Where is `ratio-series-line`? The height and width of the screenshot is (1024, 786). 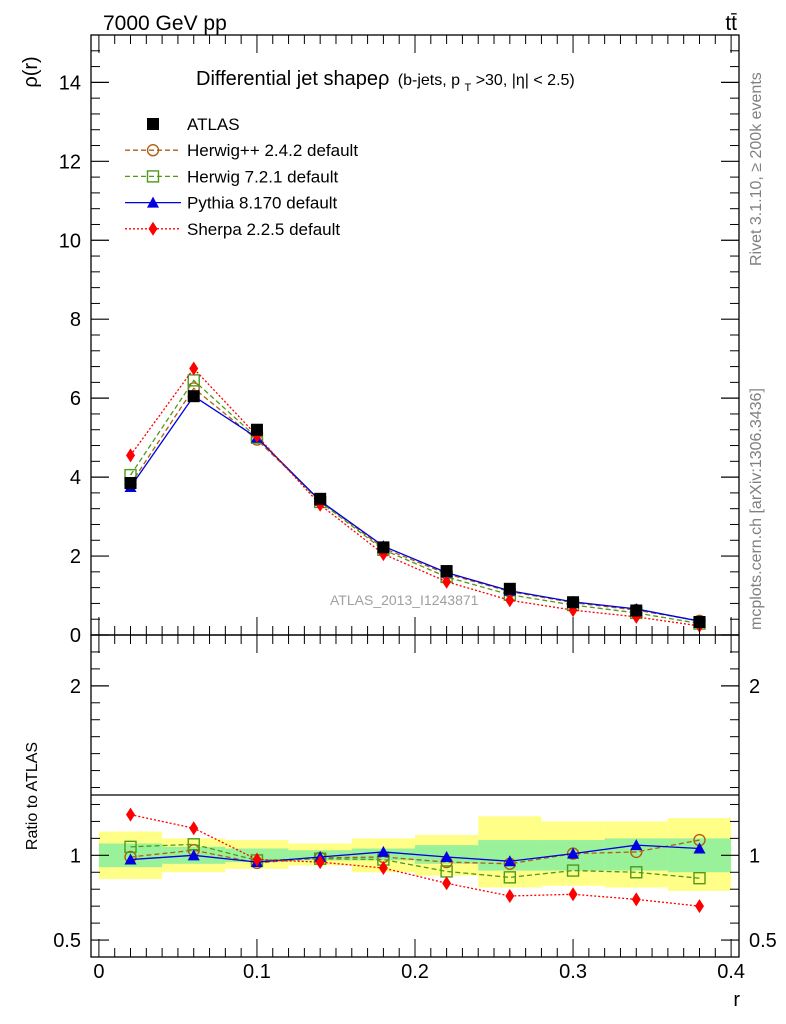
ratio-series-line is located at coordinates (415, 853).